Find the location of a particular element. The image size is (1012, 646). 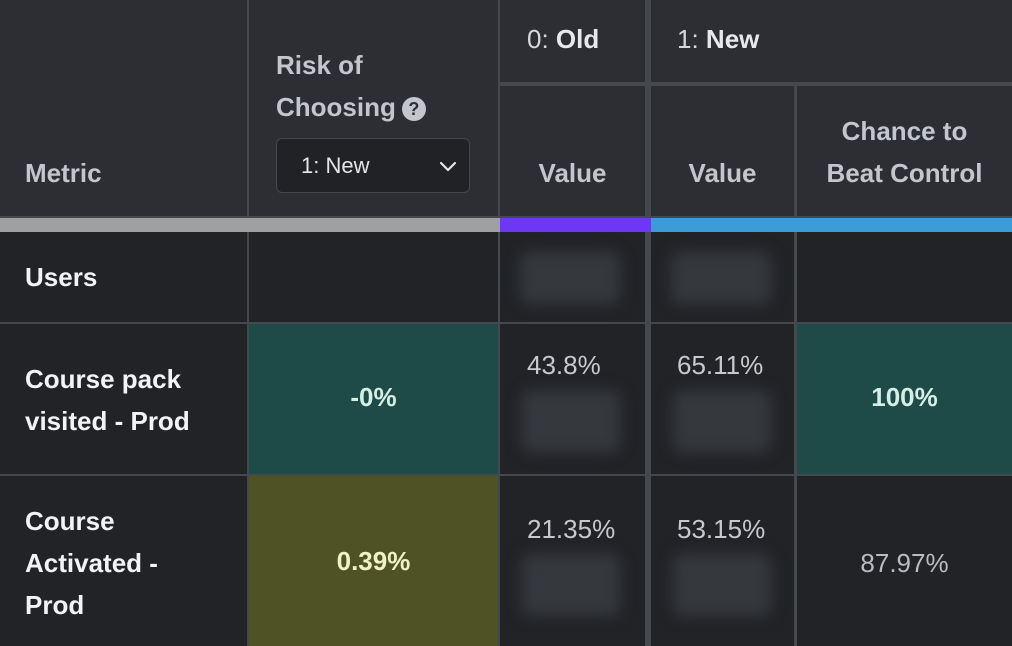

chance-cell: 100% is located at coordinates (904, 399).